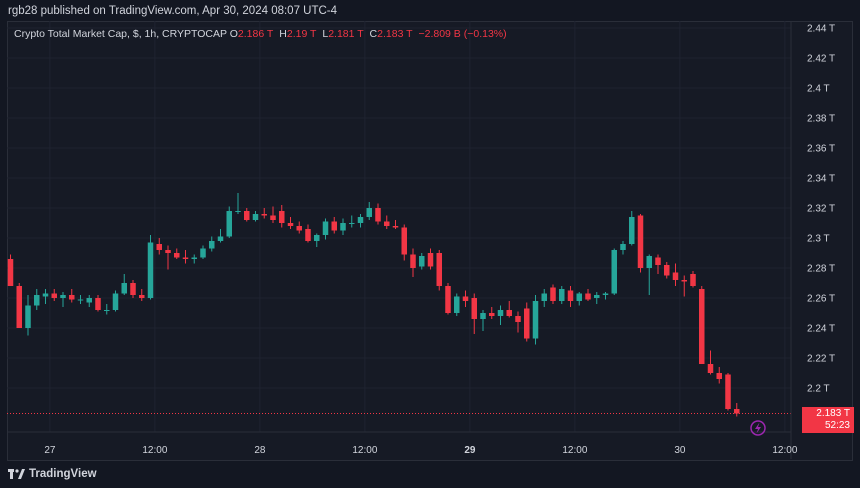 The width and height of the screenshot is (860, 488). What do you see at coordinates (402, 443) in the screenshot?
I see `time-axis: 27 12:00 28 12:00 29 12:00 30 12:00` at bounding box center [402, 443].